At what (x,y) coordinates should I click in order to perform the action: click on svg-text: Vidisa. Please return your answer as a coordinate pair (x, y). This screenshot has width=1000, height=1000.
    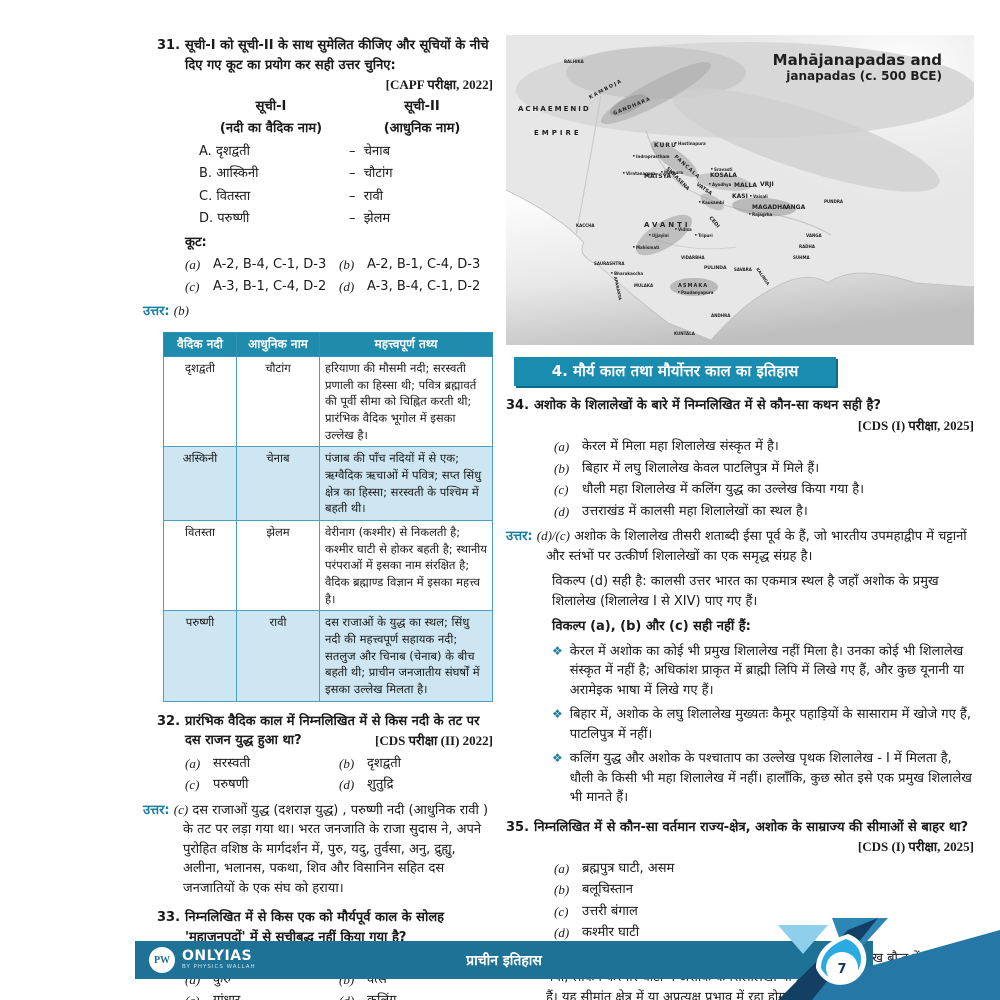
    Looking at the image, I should click on (685, 229).